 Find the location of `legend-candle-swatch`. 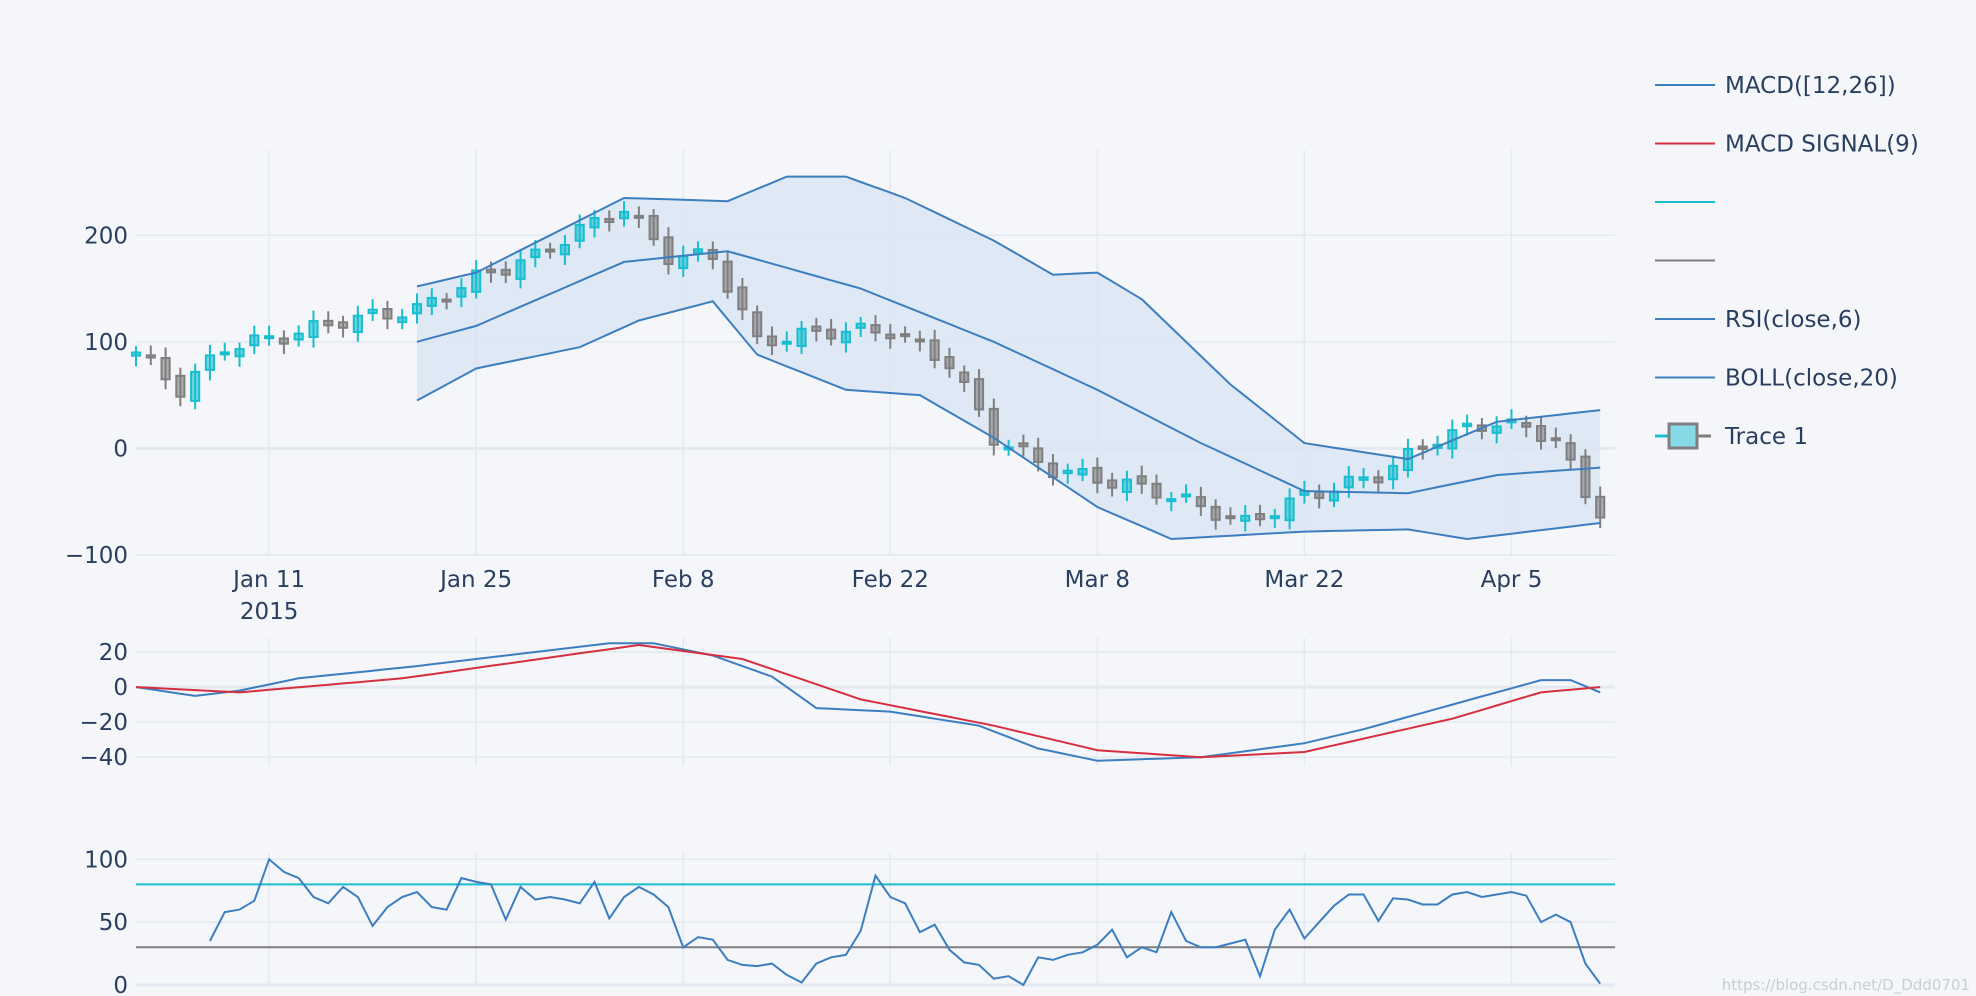

legend-candle-swatch is located at coordinates (1683, 436).